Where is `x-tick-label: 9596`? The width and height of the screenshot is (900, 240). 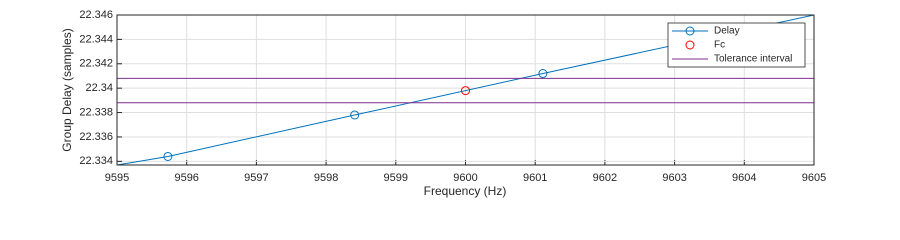 x-tick-label: 9596 is located at coordinates (186, 178).